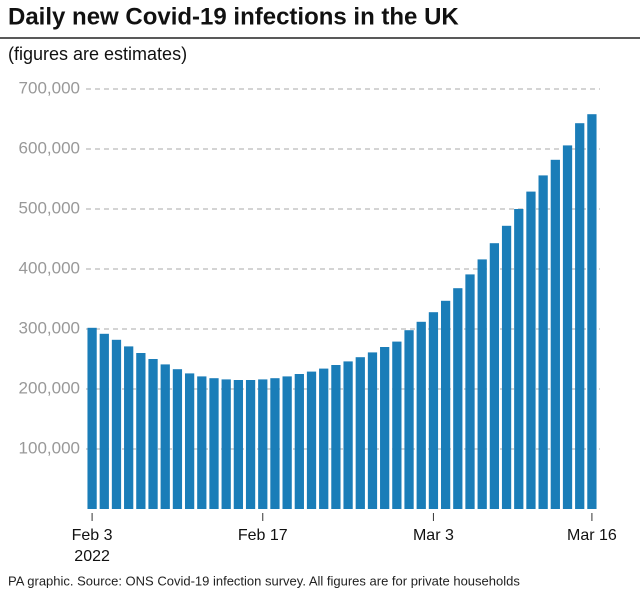 The image size is (640, 597). What do you see at coordinates (92, 556) in the screenshot?
I see `x-year-label: 2022` at bounding box center [92, 556].